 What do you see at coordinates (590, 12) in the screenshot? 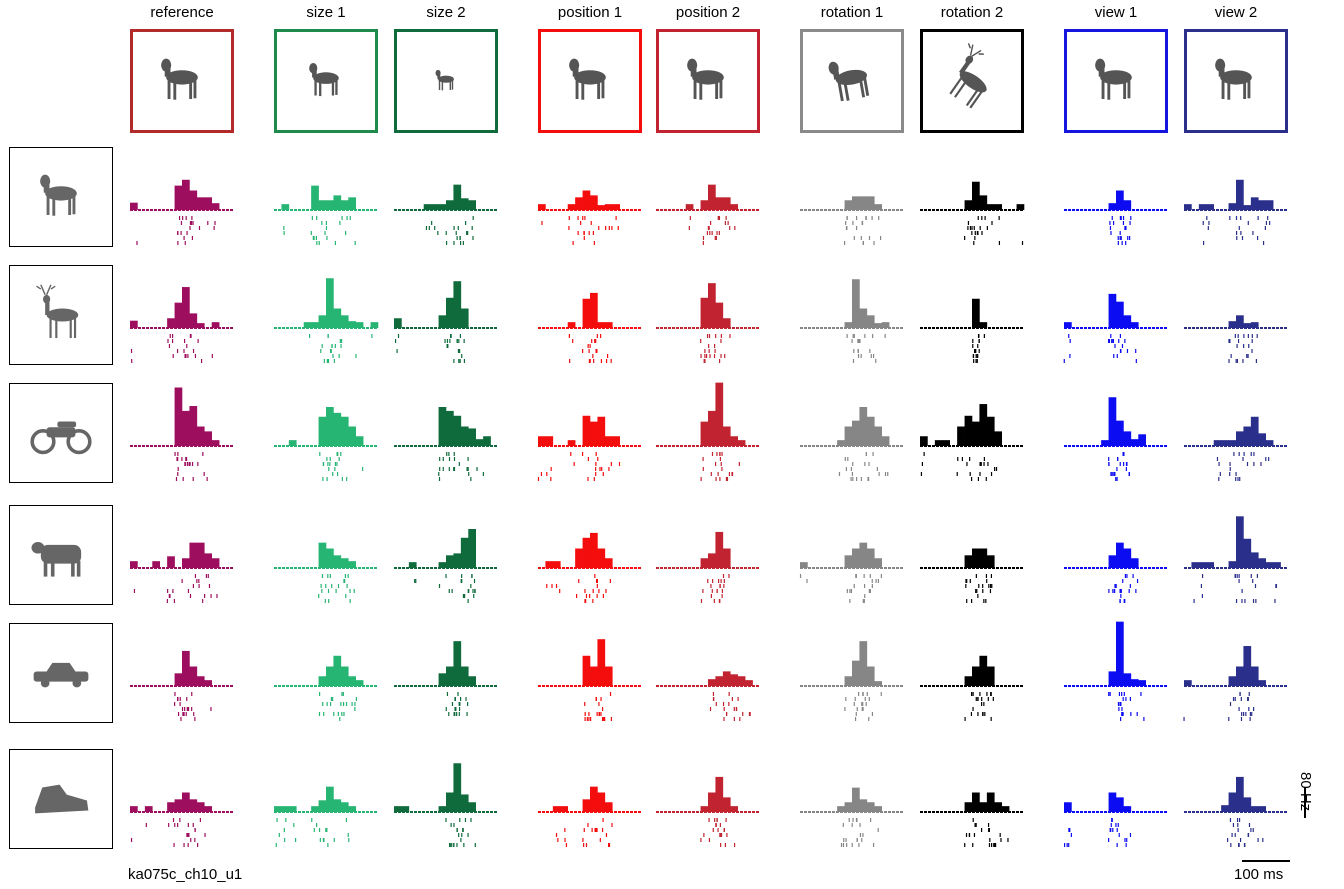
I see `condition-header-4: position 1` at bounding box center [590, 12].